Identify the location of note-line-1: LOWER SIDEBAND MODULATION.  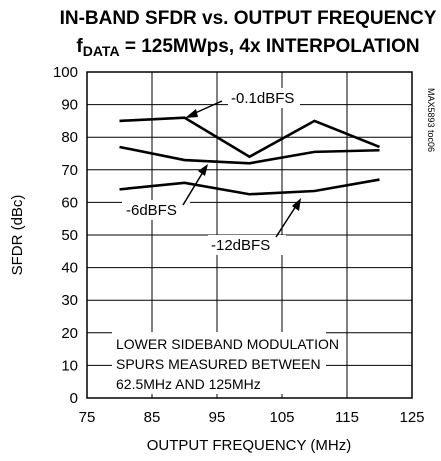
(227, 344).